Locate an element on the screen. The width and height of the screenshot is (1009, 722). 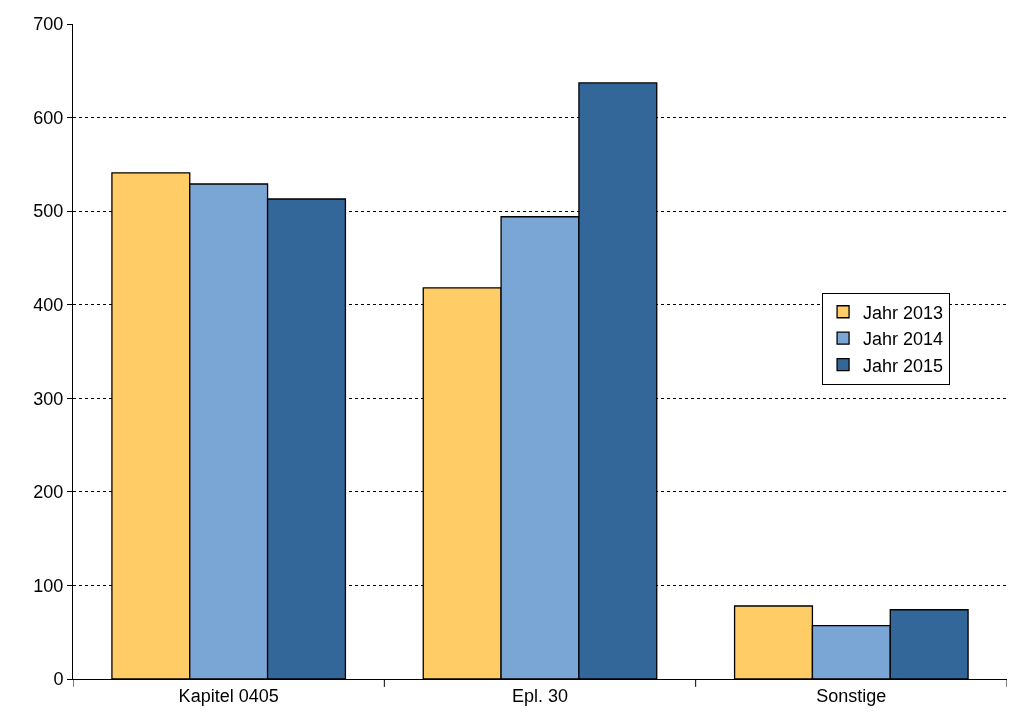
x-tick-label: Kapitel 0405 is located at coordinates (228, 695).